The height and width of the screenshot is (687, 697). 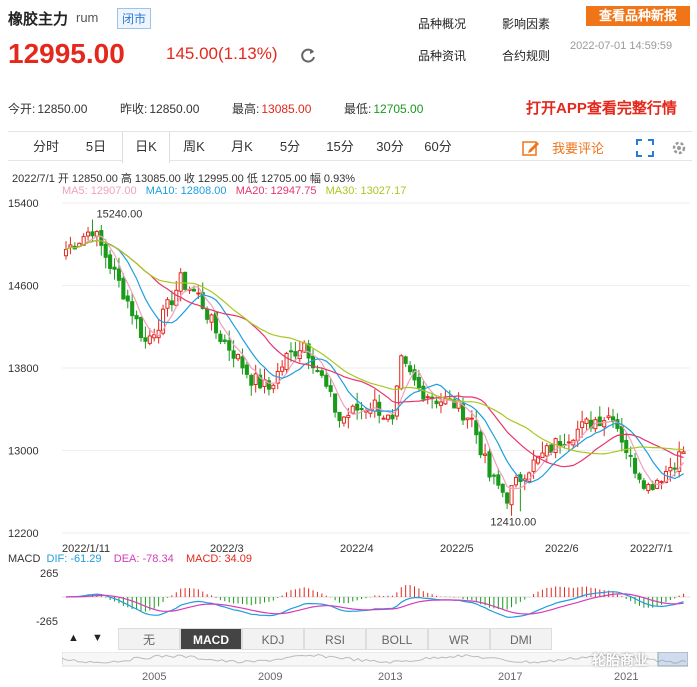 What do you see at coordinates (438, 146) in the screenshot?
I see `tab-60min: 60分` at bounding box center [438, 146].